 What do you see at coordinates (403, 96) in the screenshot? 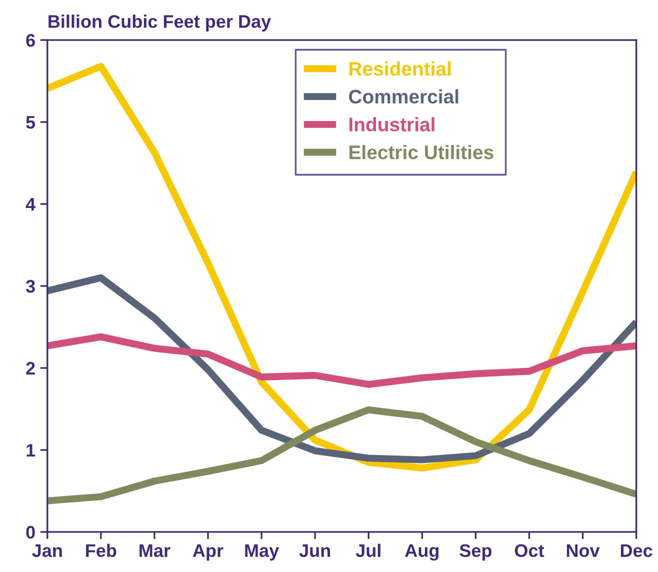
I see `legend-label: Commercial` at bounding box center [403, 96].